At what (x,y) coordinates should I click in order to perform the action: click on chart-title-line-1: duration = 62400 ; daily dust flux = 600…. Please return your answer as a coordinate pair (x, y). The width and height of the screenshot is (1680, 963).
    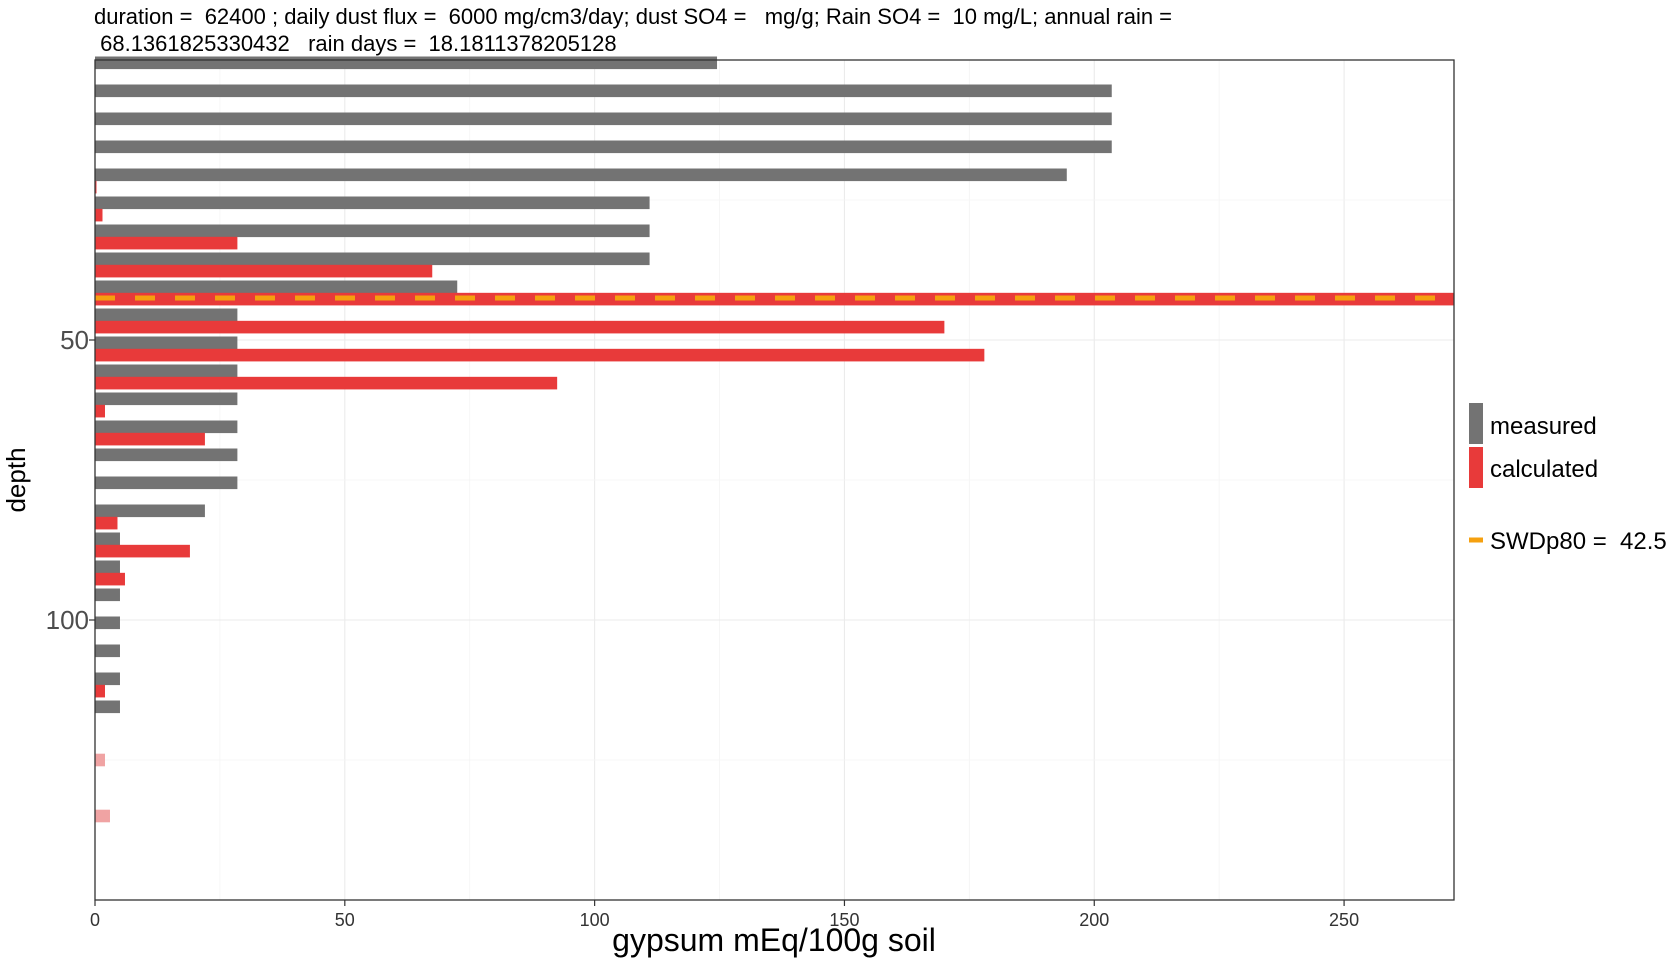
    Looking at the image, I should click on (633, 16).